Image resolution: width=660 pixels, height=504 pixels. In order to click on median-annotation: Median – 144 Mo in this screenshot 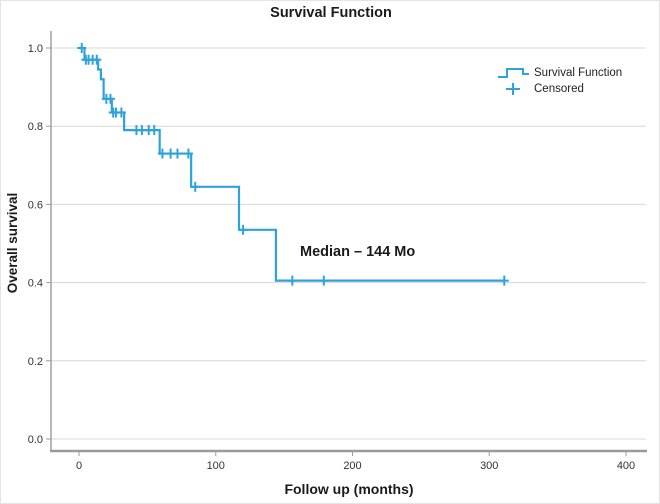, I will do `click(358, 252)`.